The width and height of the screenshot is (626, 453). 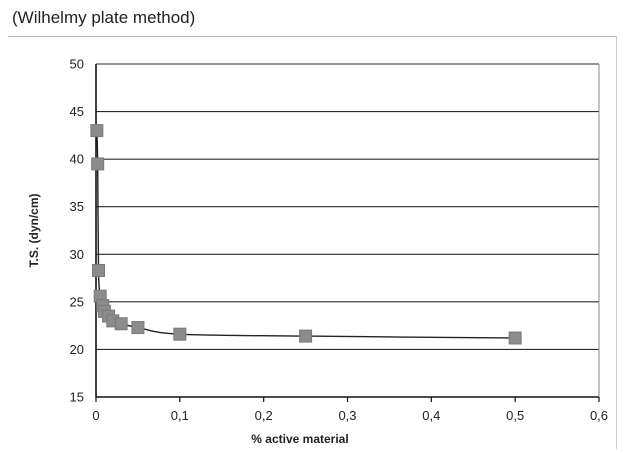 What do you see at coordinates (95, 415) in the screenshot?
I see `x-tick-label: 0` at bounding box center [95, 415].